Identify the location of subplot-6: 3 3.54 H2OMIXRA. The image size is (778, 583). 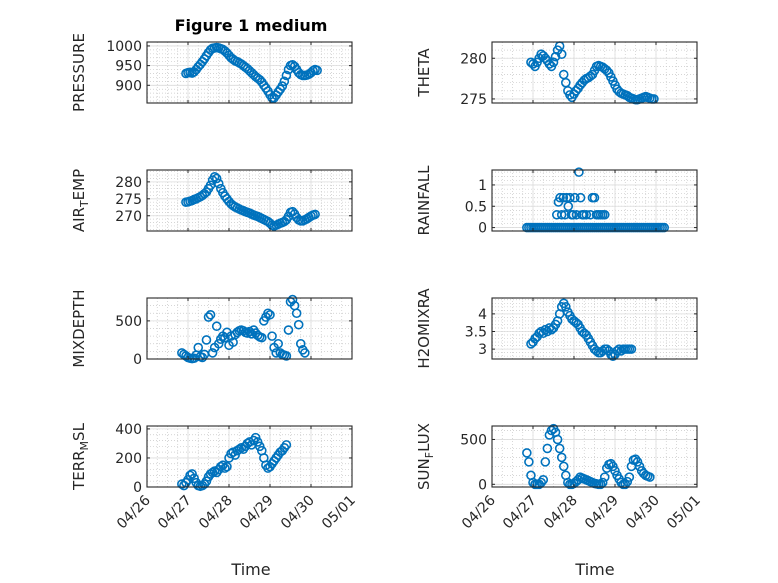
(556, 328).